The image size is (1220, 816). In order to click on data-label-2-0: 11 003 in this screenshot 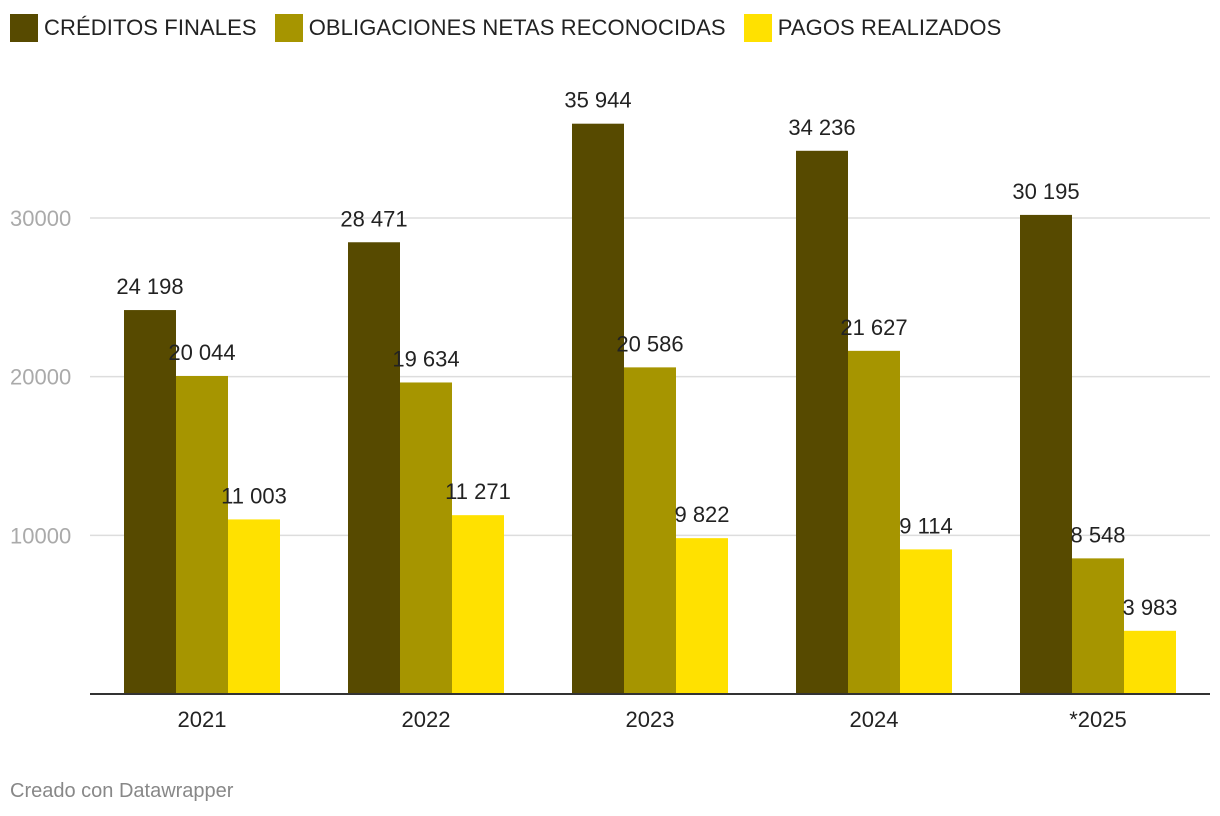, I will do `click(254, 495)`.